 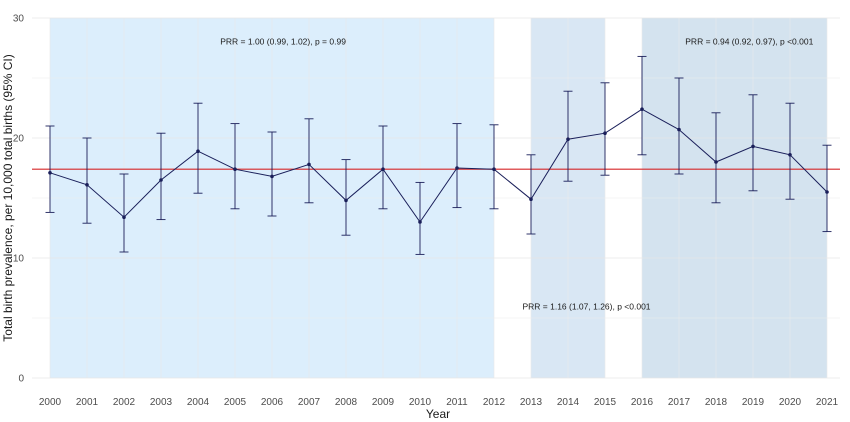 What do you see at coordinates (21, 379) in the screenshot?
I see `y-tick-label: 0` at bounding box center [21, 379].